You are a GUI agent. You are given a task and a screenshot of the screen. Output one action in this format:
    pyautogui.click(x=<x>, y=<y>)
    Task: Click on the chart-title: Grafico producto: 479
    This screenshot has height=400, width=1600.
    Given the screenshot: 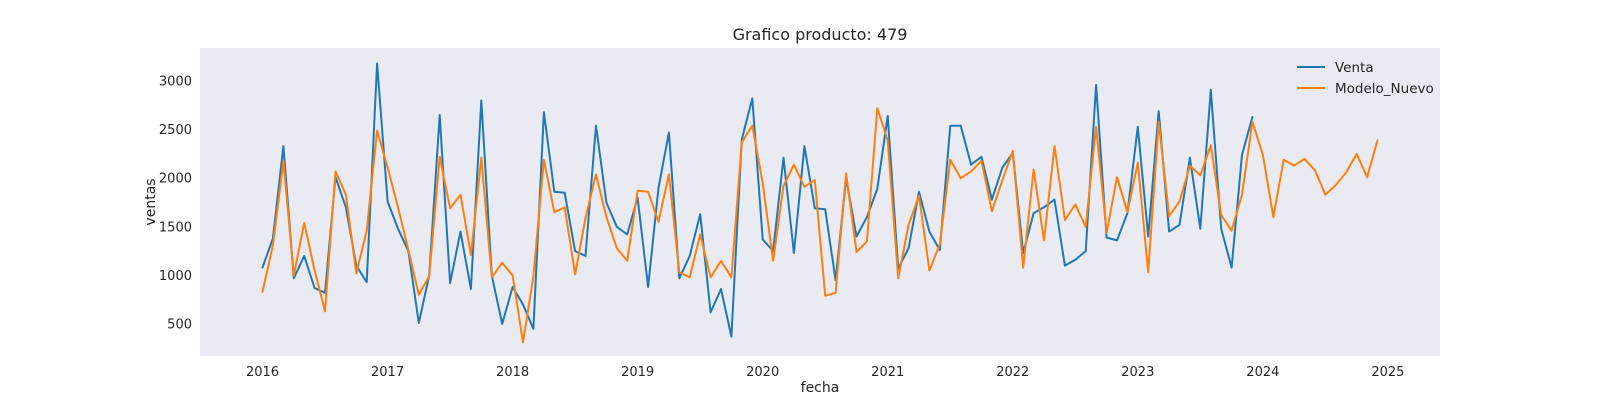 What is the action you would take?
    pyautogui.click(x=820, y=34)
    